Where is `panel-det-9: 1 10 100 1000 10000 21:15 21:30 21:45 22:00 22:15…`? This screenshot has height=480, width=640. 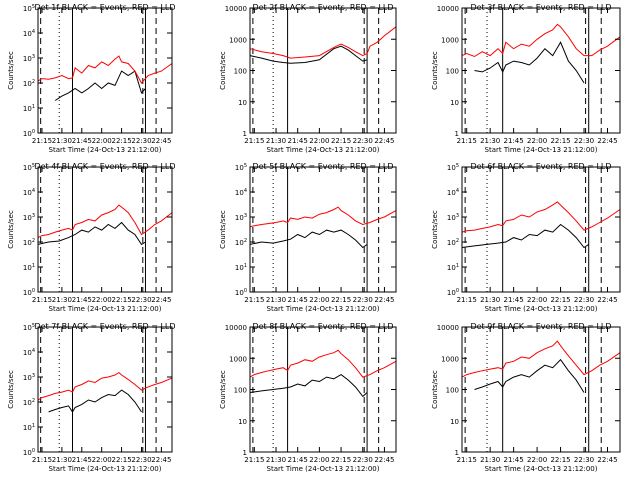 panel-det-9: 1 10 100 1000 10000 21:15 21:30 21:45 22:00 22:15… is located at coordinates (526, 397).